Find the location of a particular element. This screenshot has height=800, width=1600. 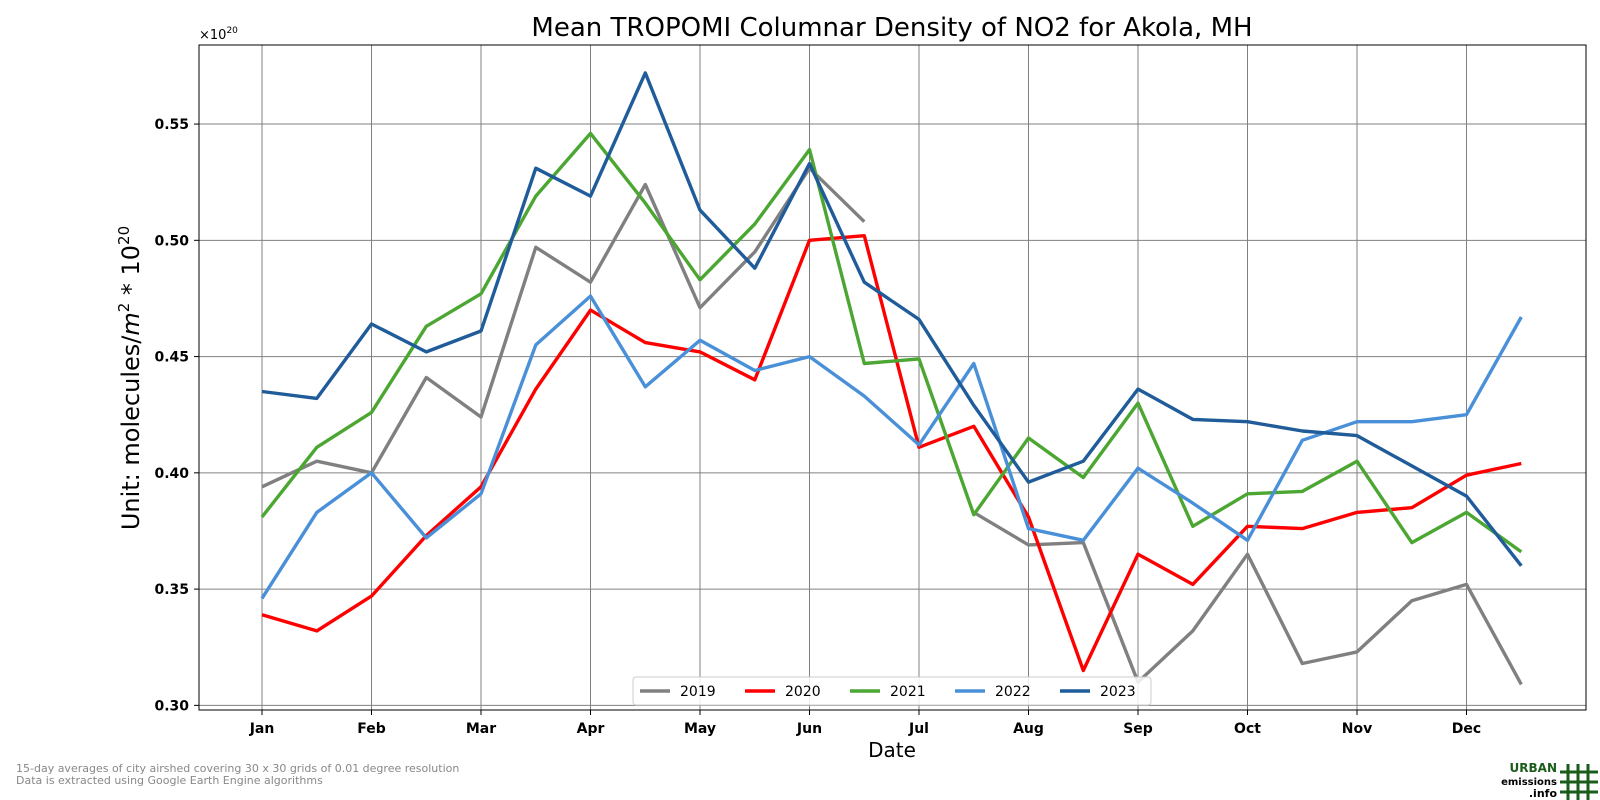

y-axis-ticks: 0.30 0.35 0.40 0.45 0.50 0.55 is located at coordinates (176, 415).